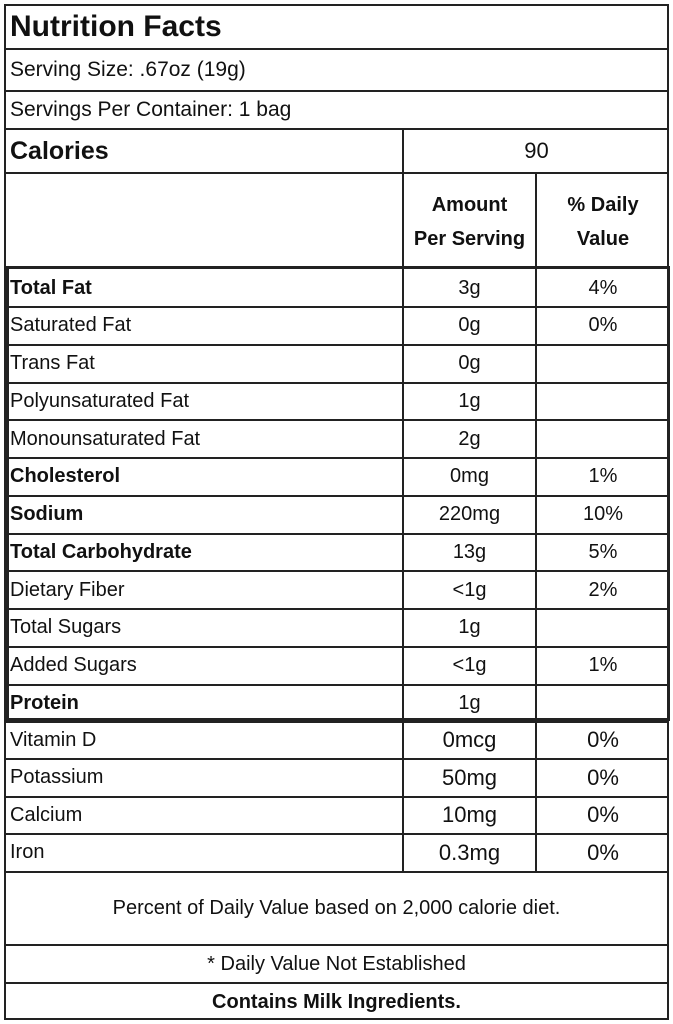 The width and height of the screenshot is (673, 1024). What do you see at coordinates (470, 439) in the screenshot?
I see `nutrient-amount: 2g` at bounding box center [470, 439].